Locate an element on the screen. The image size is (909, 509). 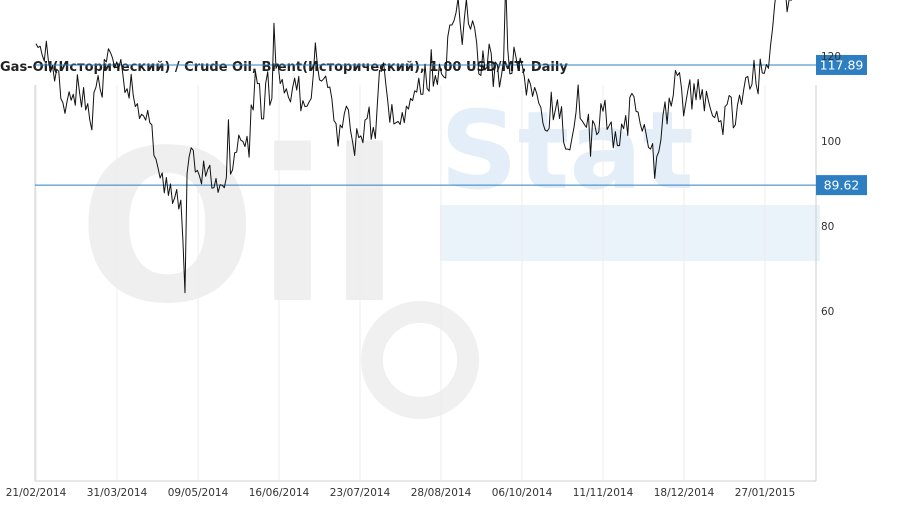
x-tick-label: 31/03/2014 is located at coordinates (117, 493).